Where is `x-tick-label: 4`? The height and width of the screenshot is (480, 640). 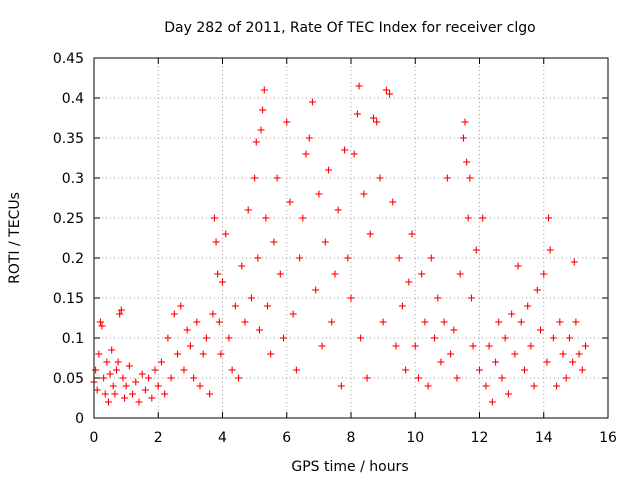
x-tick-label: 4 is located at coordinates (222, 438).